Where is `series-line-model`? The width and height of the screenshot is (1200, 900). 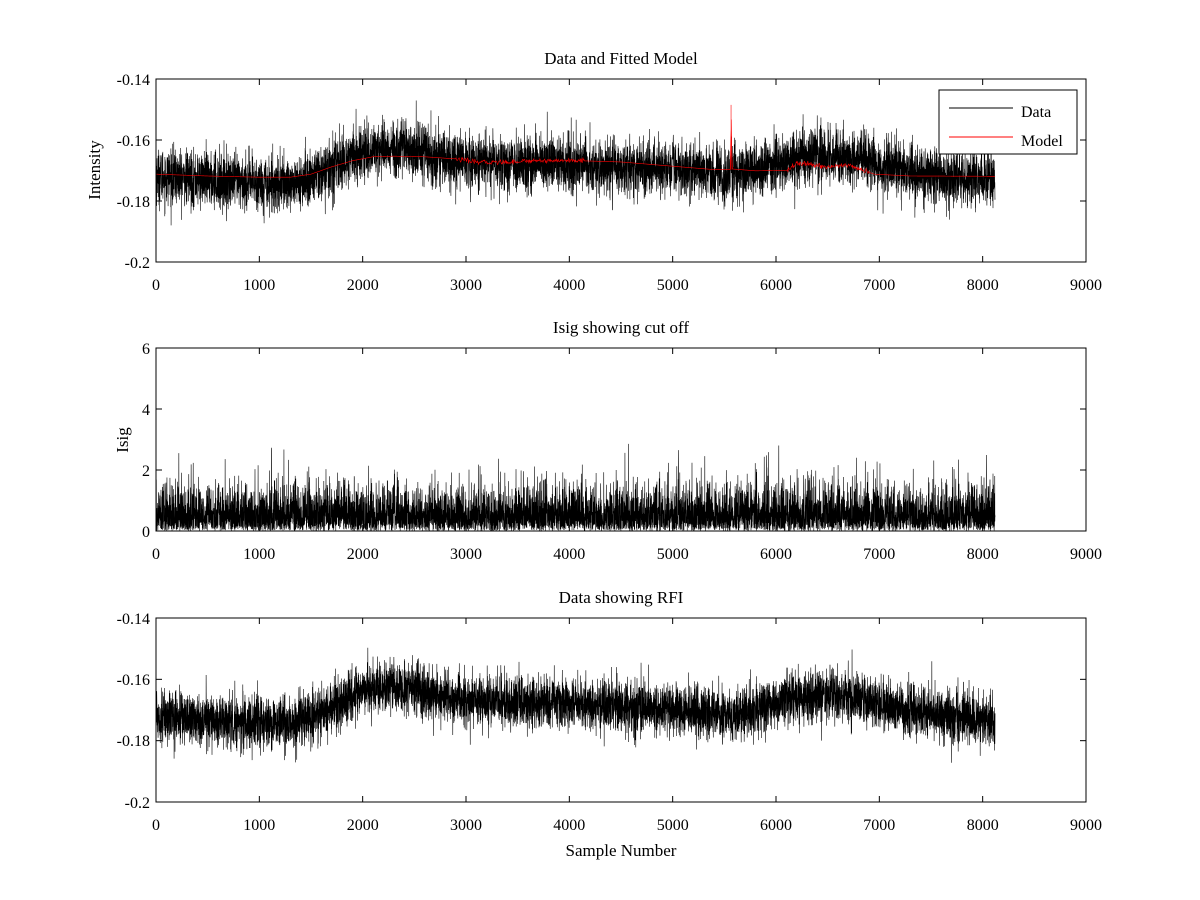
series-line-model is located at coordinates (575, 141).